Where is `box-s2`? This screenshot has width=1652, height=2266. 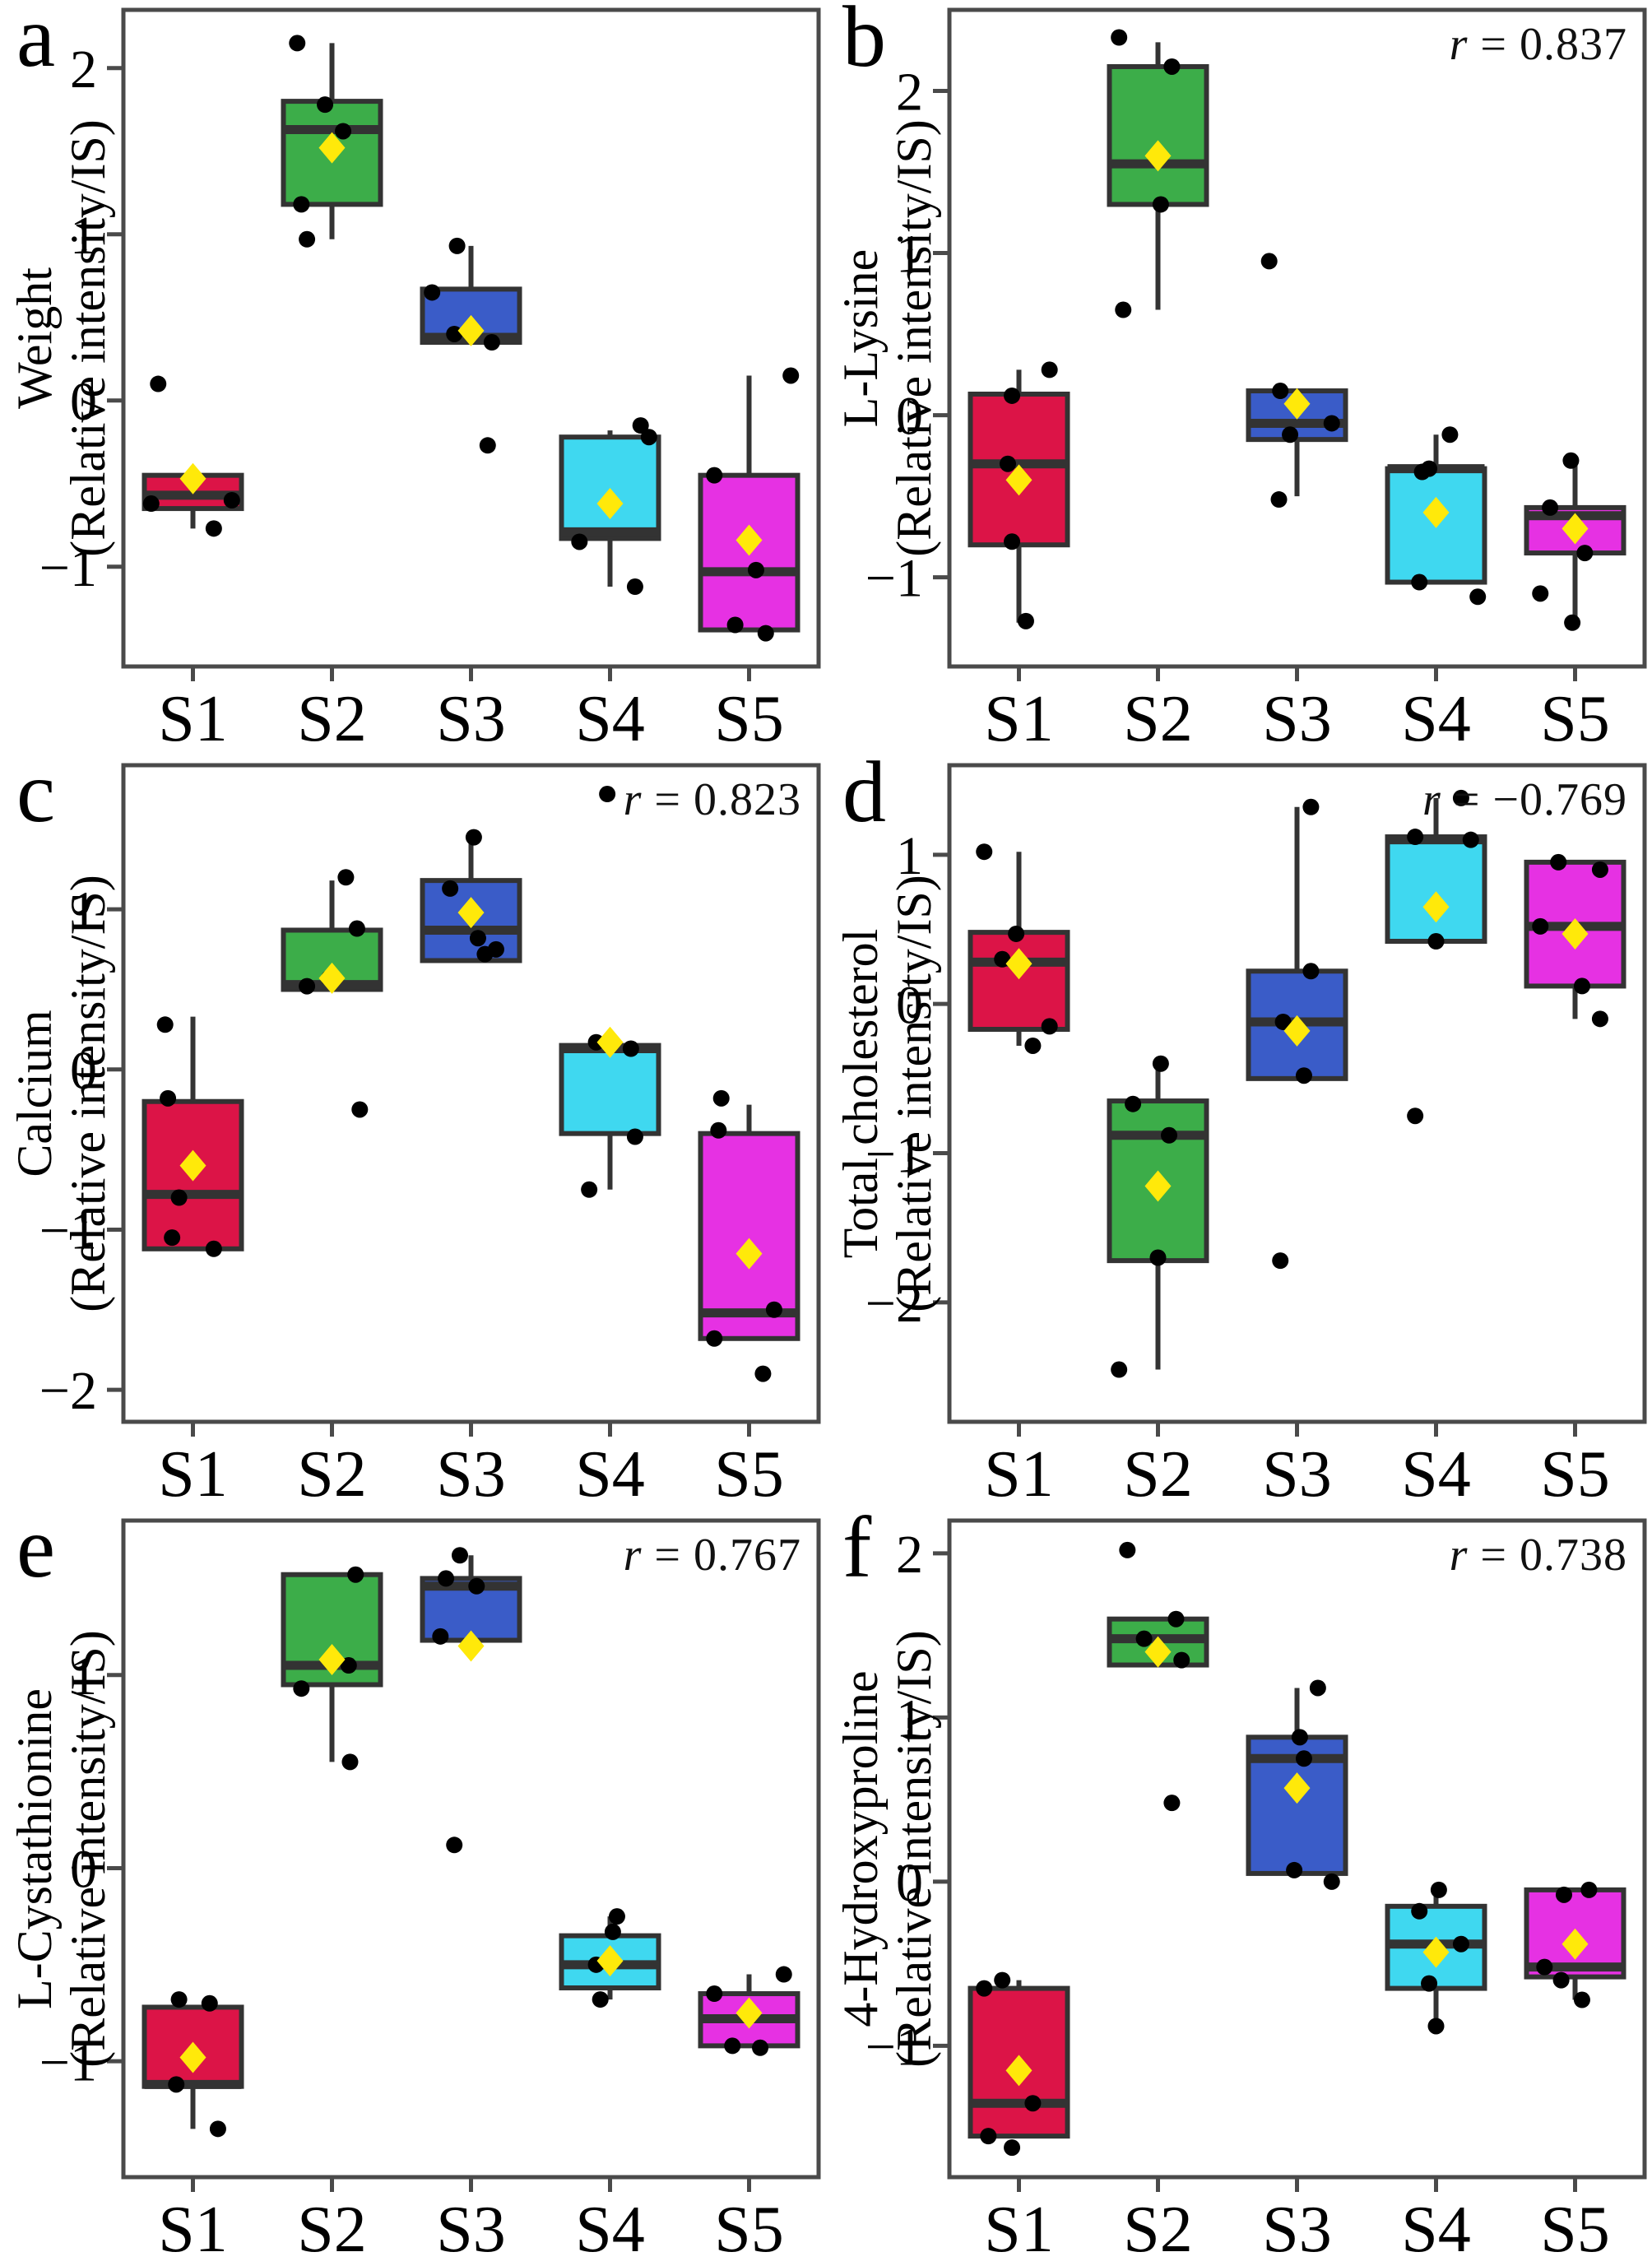 box-s2 is located at coordinates (1158, 135).